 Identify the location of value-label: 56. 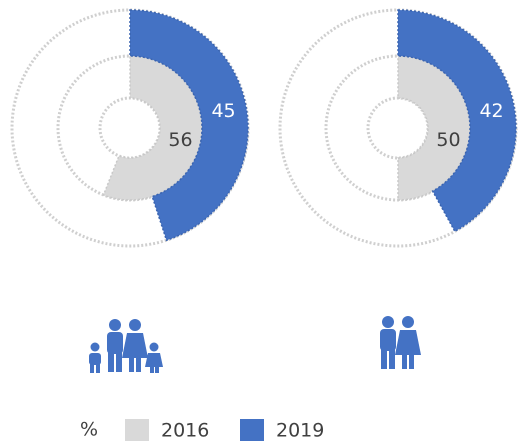
(180, 140).